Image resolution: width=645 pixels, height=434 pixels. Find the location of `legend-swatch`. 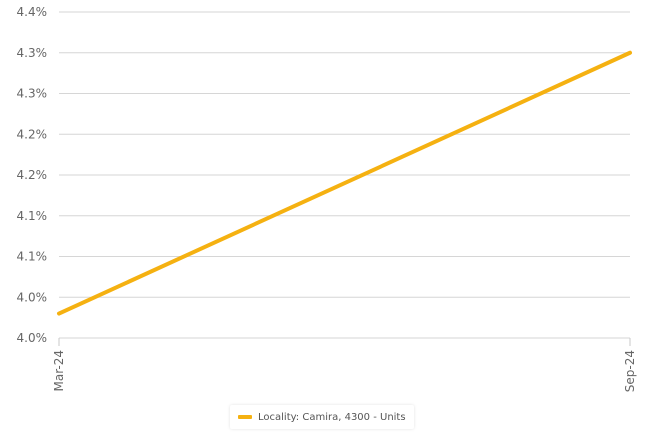

legend-swatch is located at coordinates (245, 417).